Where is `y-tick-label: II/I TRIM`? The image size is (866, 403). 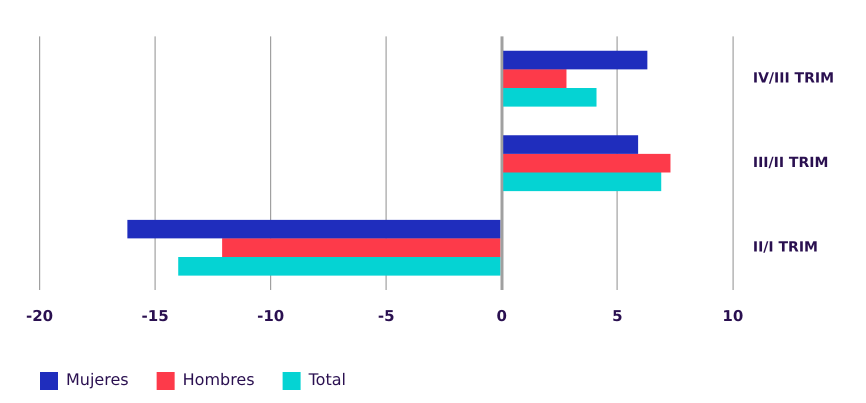
y-tick-label: II/I TRIM is located at coordinates (785, 247).